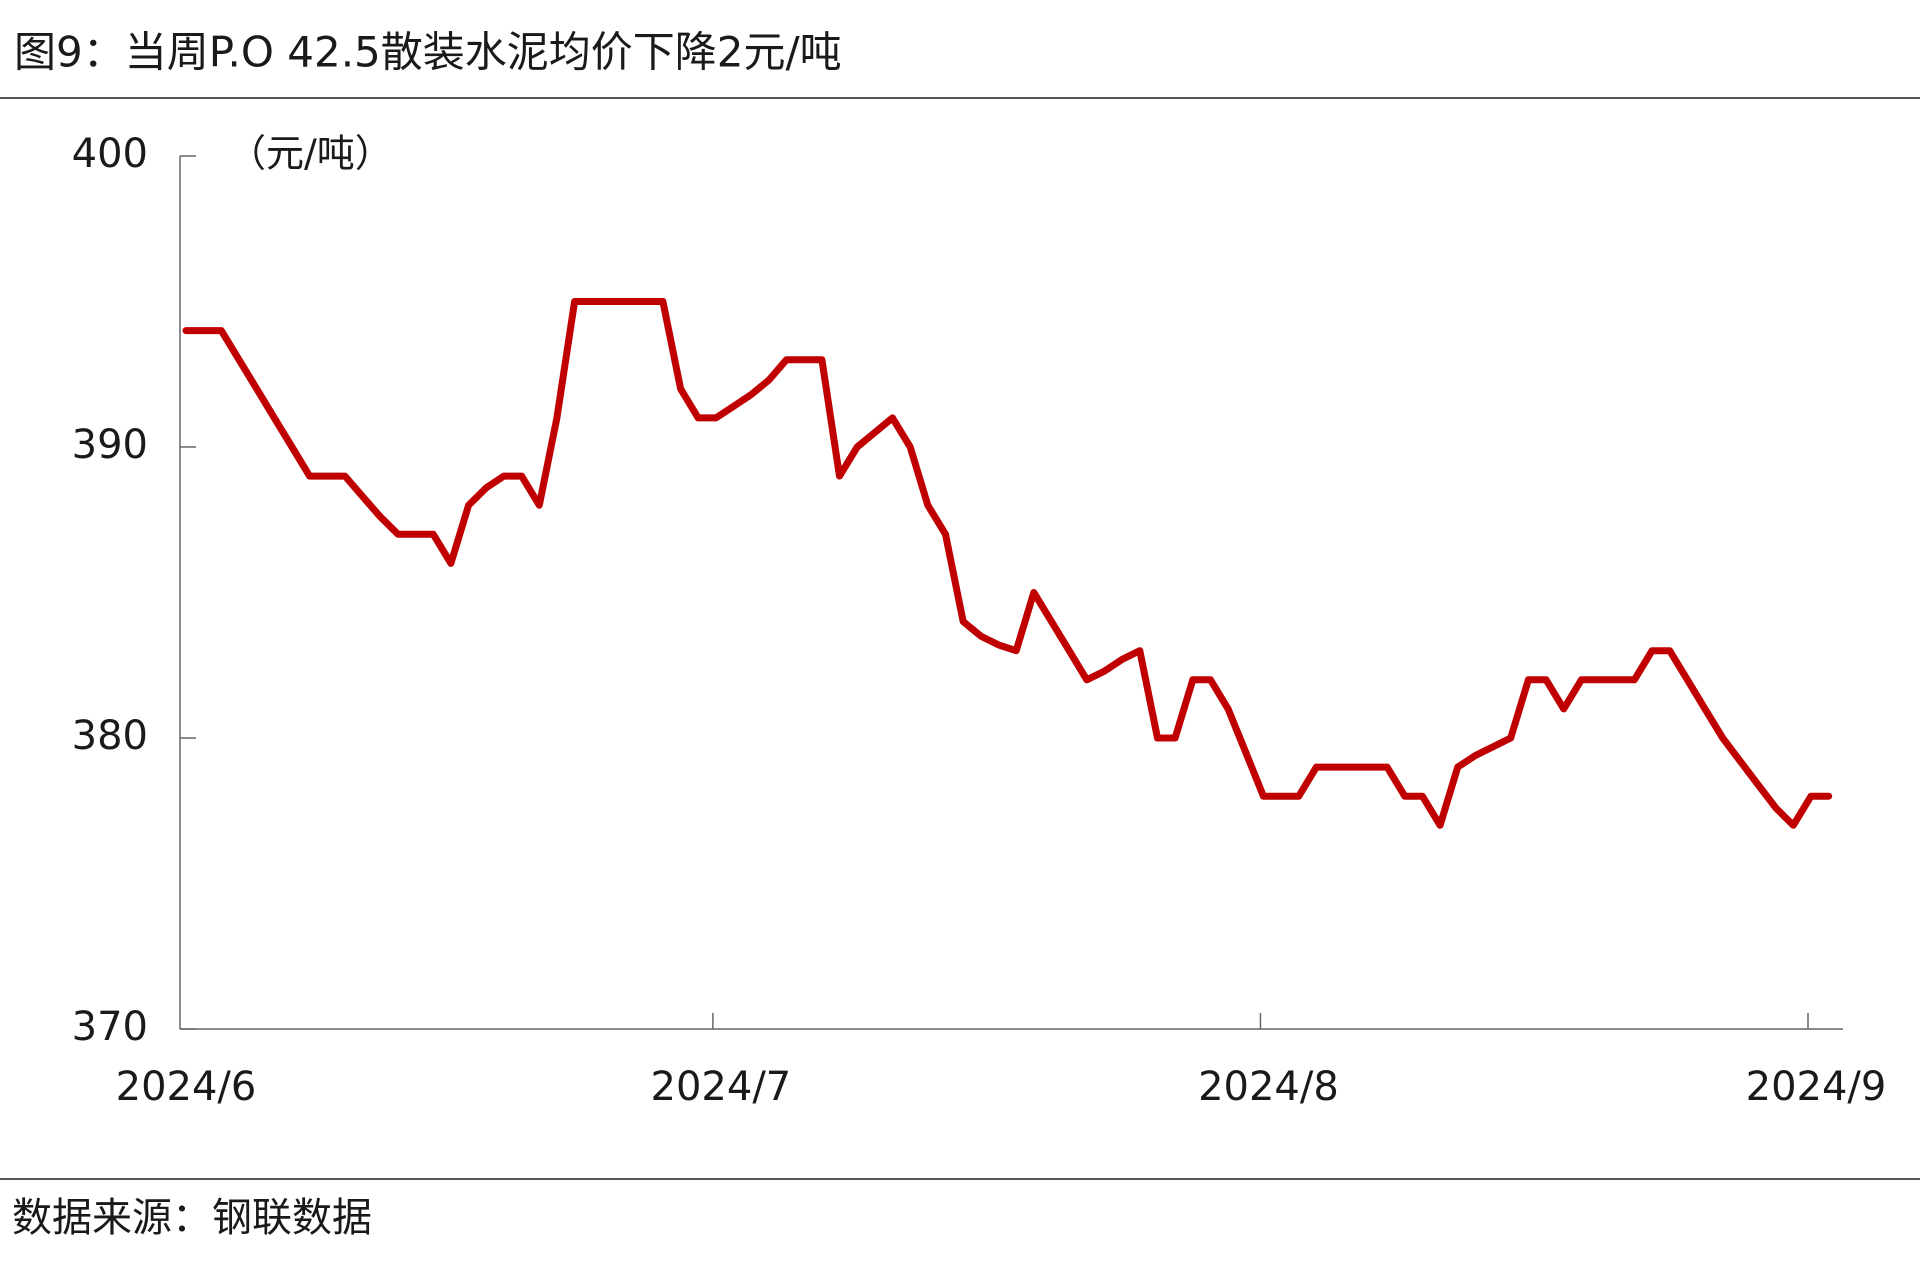  What do you see at coordinates (110, 445) in the screenshot?
I see `y-tick-label: 390` at bounding box center [110, 445].